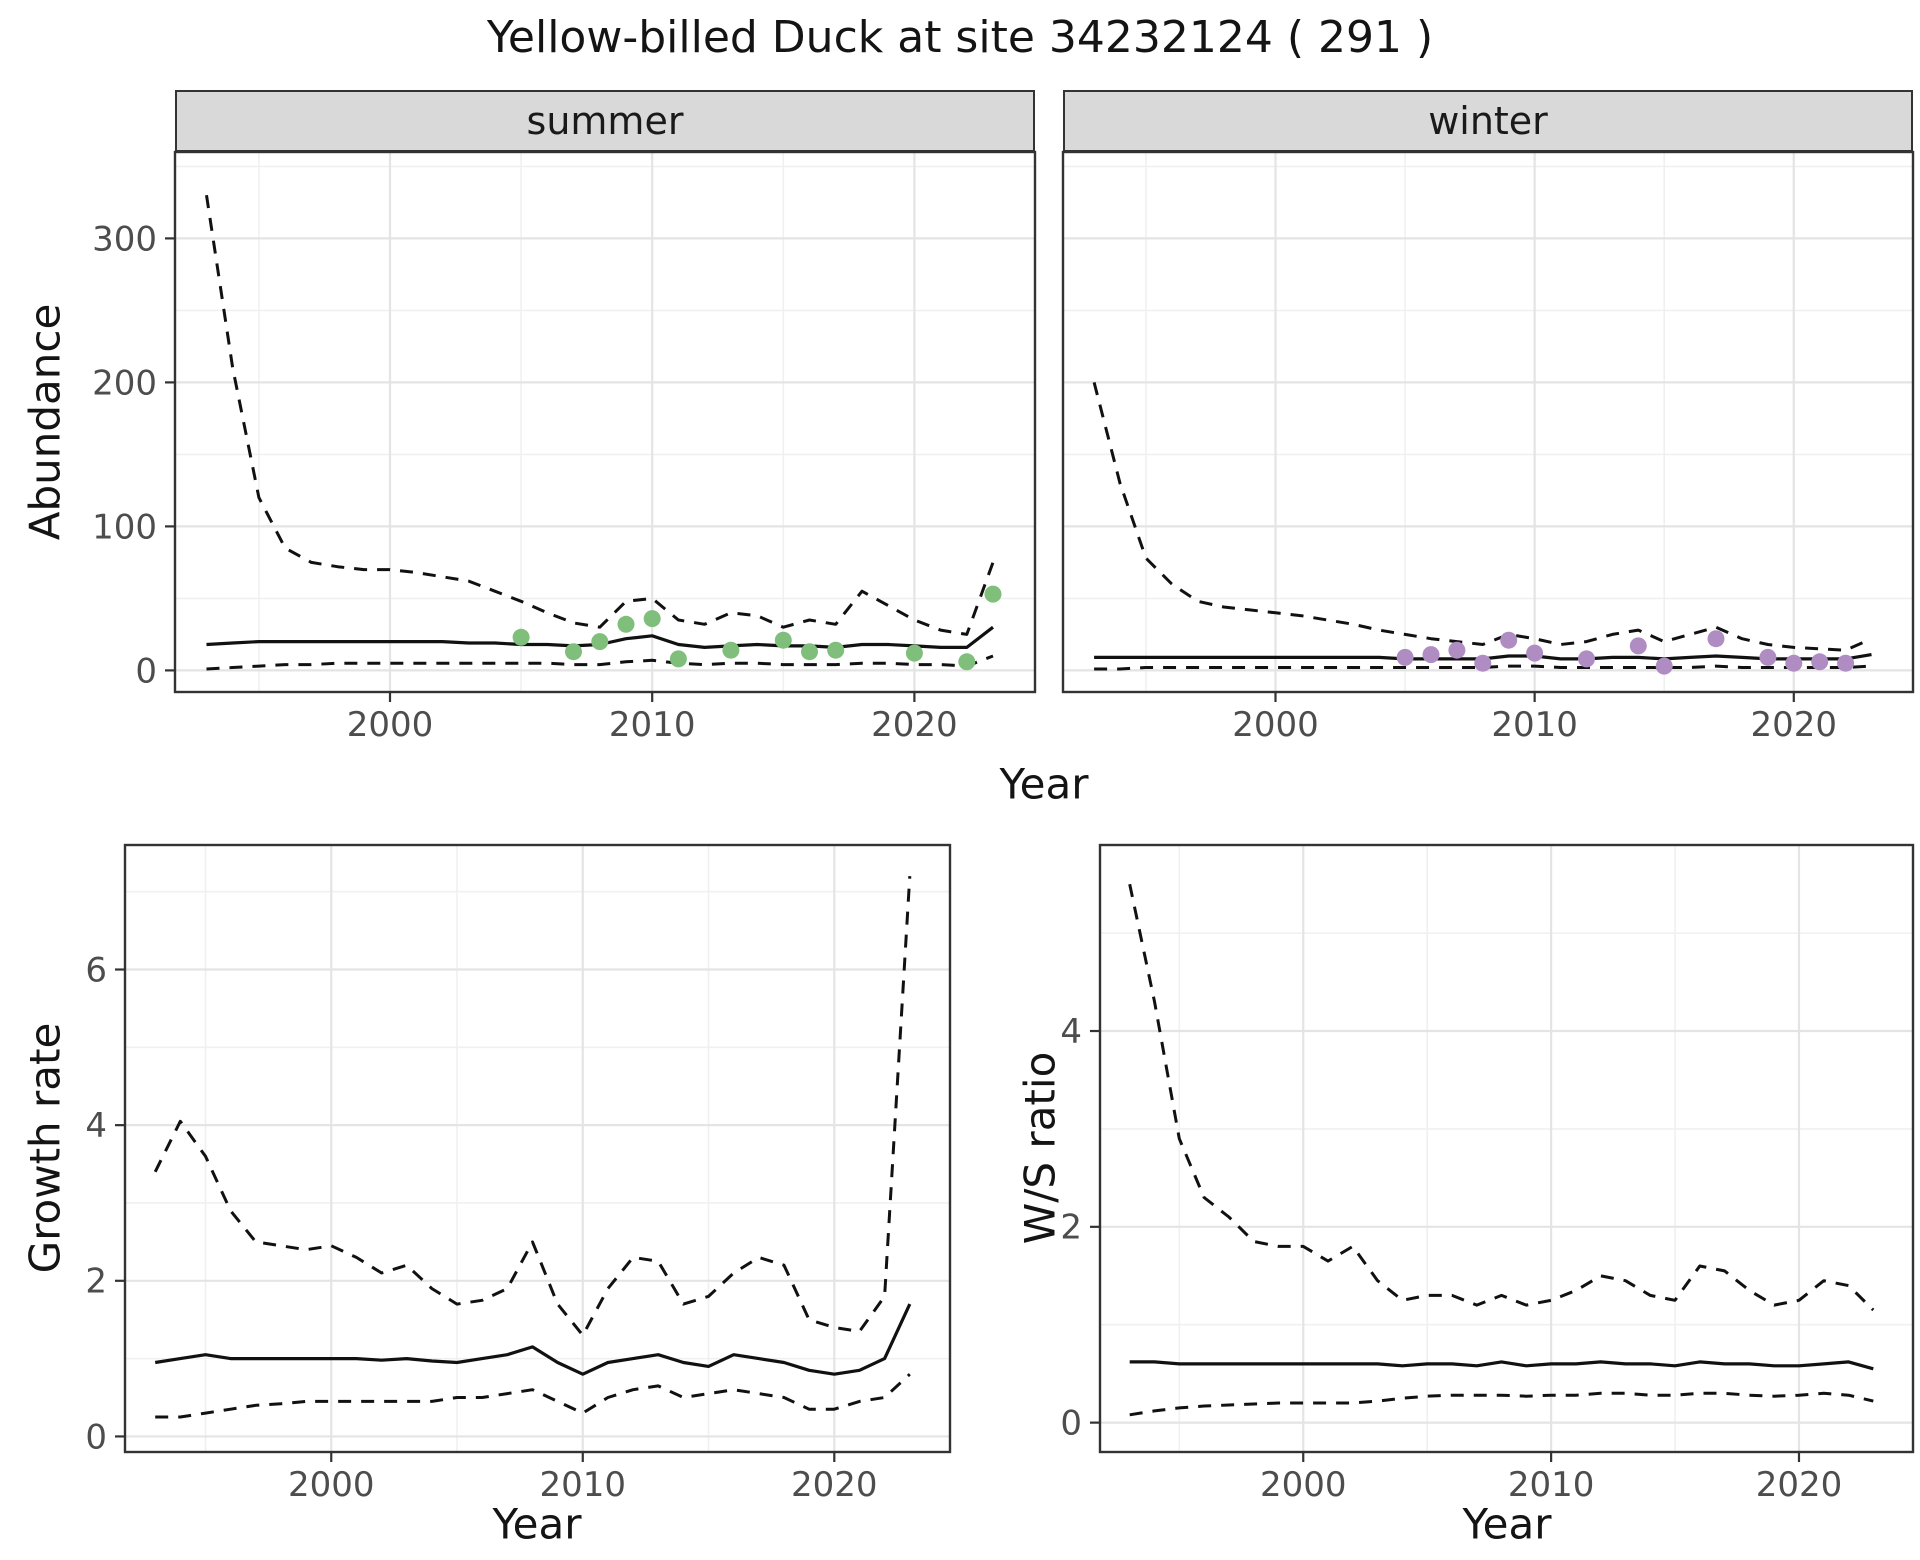 This screenshot has width=1920, height=1560. What do you see at coordinates (600, 662) in the screenshot?
I see `abundance_summer-lower_95ci-line` at bounding box center [600, 662].